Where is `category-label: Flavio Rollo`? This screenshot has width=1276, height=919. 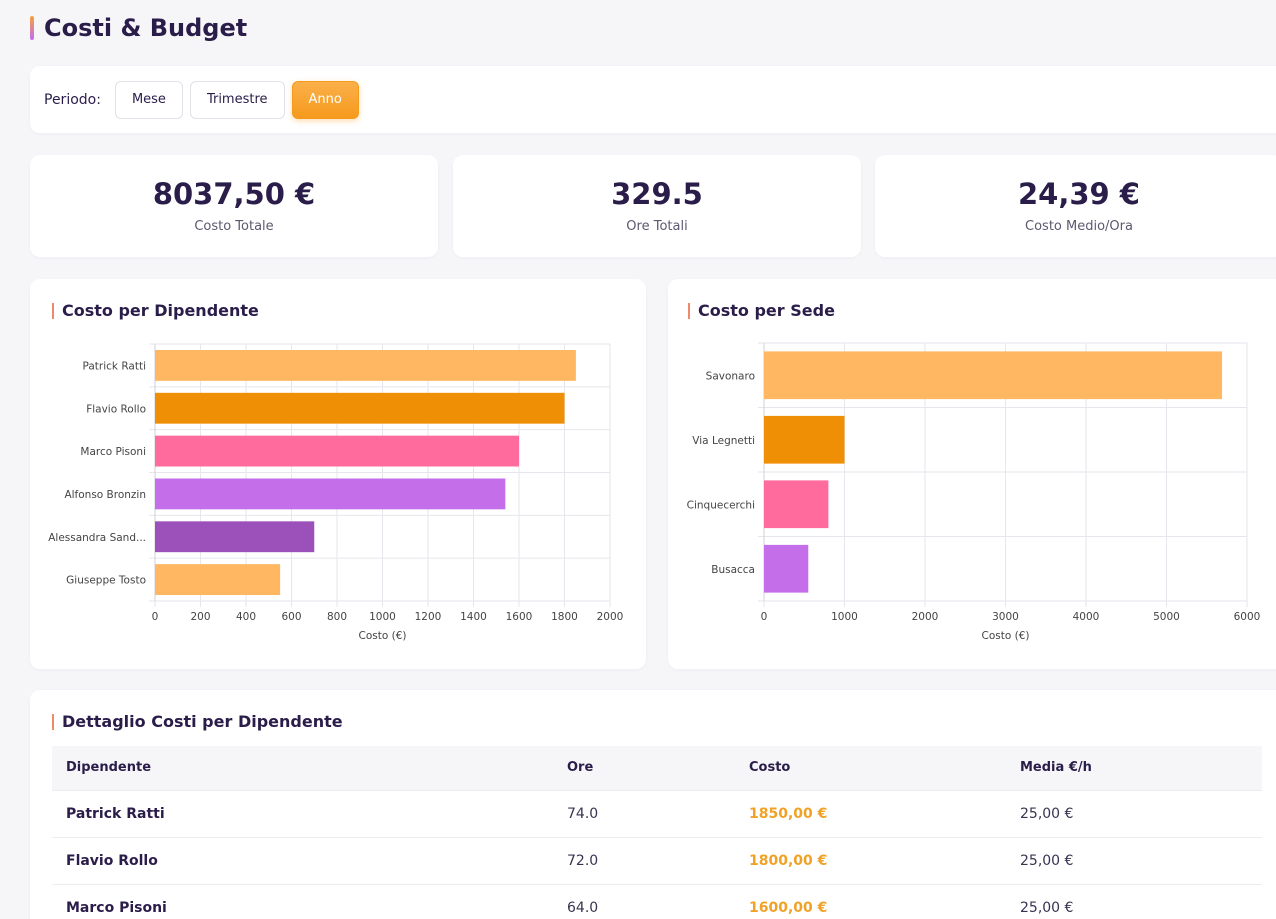
category-label: Flavio Rollo is located at coordinates (116, 409).